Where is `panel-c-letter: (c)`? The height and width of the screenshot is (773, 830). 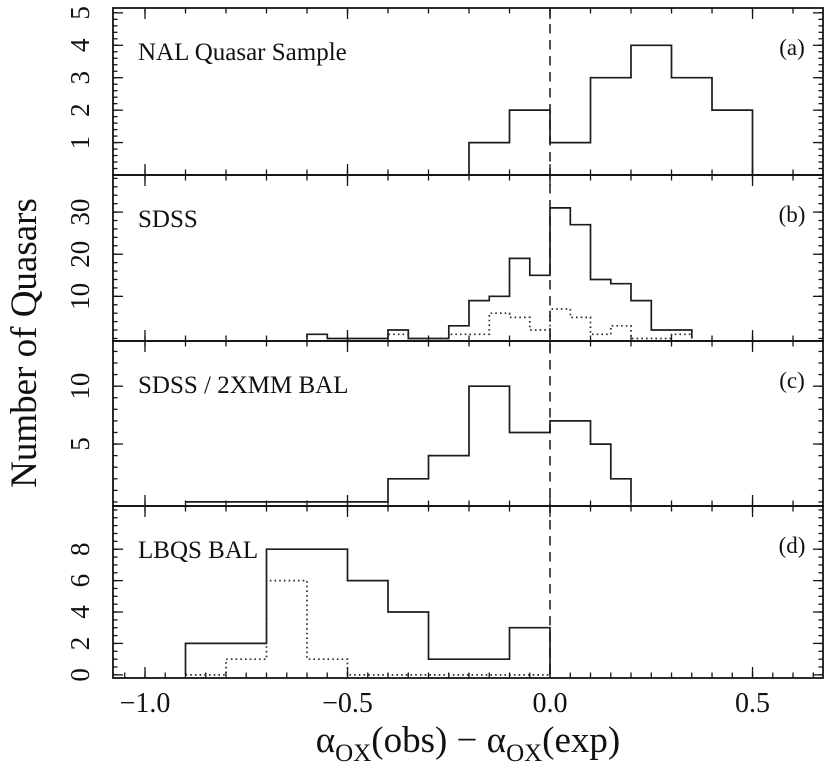 panel-c-letter: (c) is located at coordinates (792, 380).